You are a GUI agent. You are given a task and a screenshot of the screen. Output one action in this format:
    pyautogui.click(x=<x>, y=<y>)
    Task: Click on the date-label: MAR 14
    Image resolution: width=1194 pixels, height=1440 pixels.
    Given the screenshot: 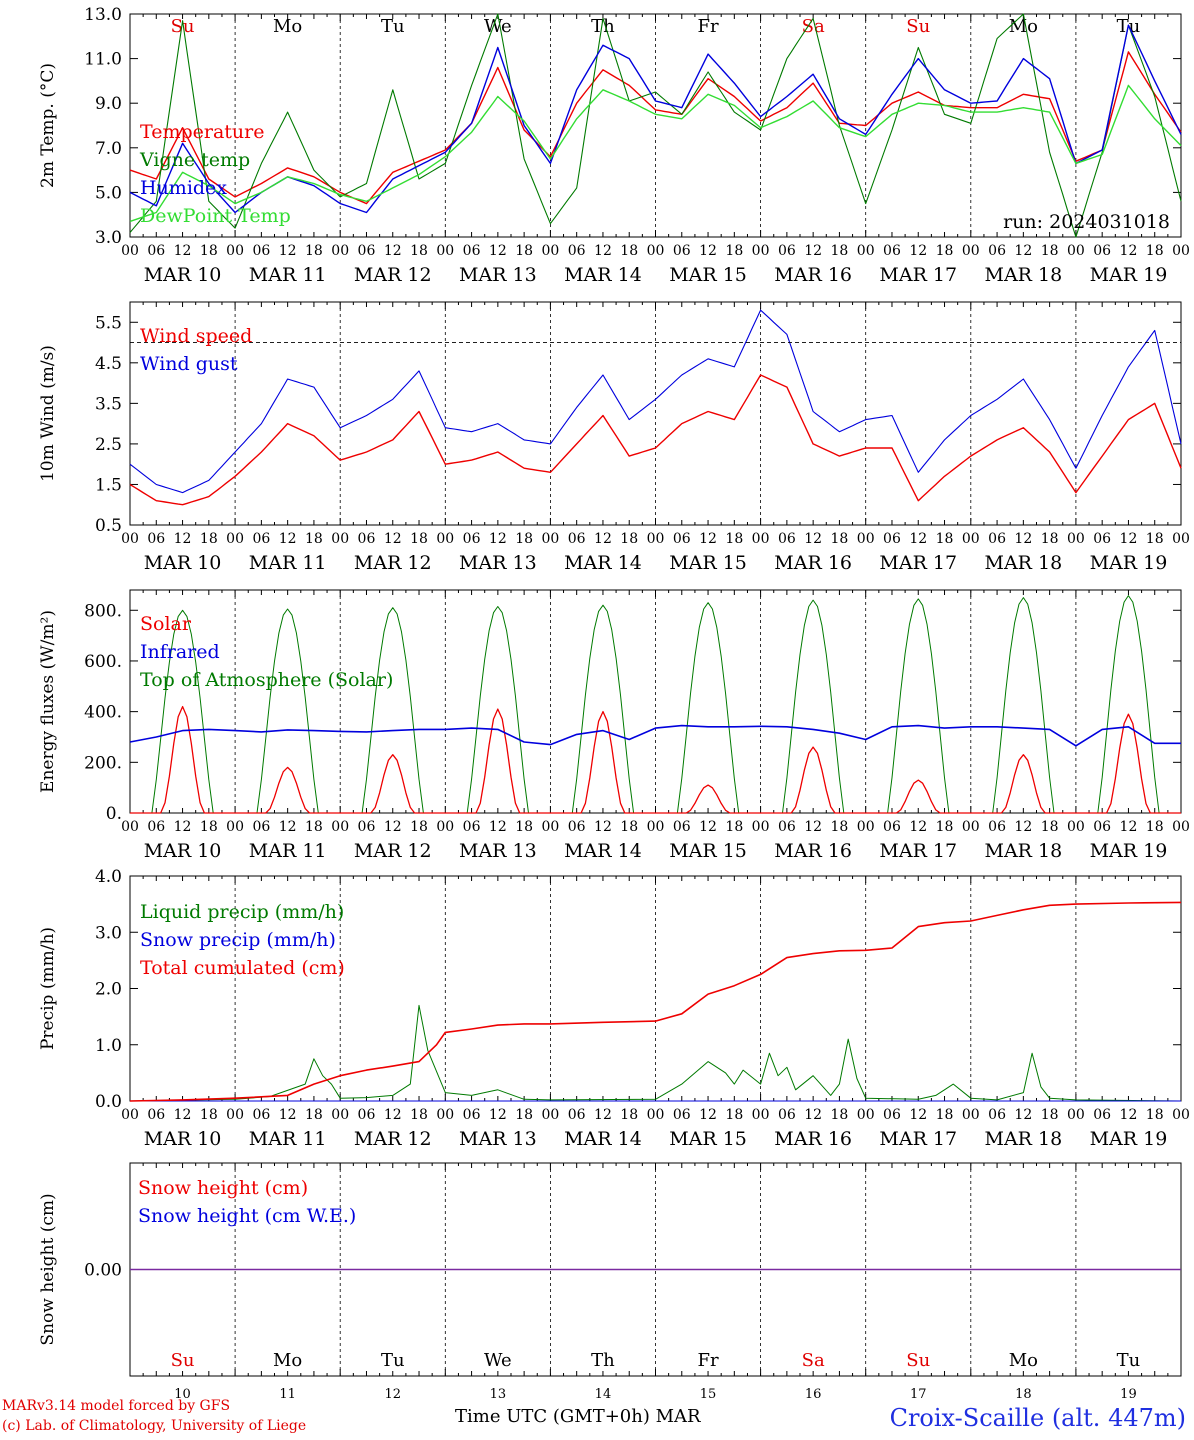 What is the action you would take?
    pyautogui.click(x=603, y=275)
    